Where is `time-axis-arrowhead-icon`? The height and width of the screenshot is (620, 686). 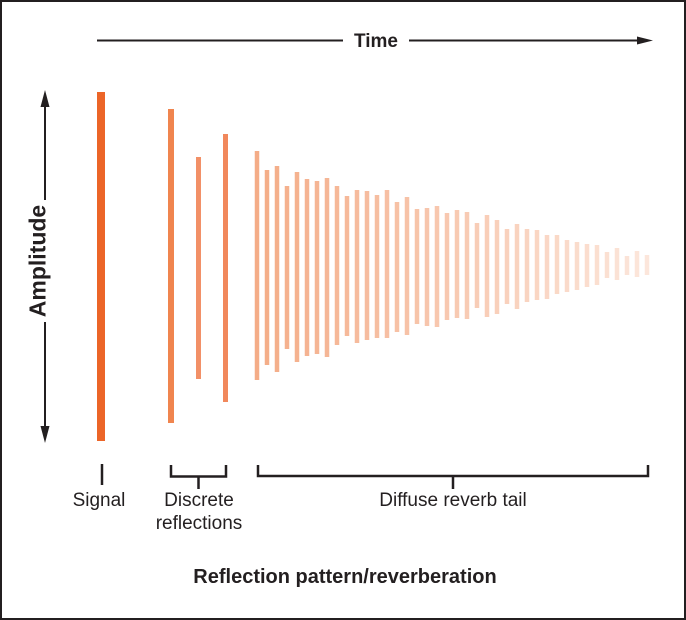 time-axis-arrowhead-icon is located at coordinates (645, 40).